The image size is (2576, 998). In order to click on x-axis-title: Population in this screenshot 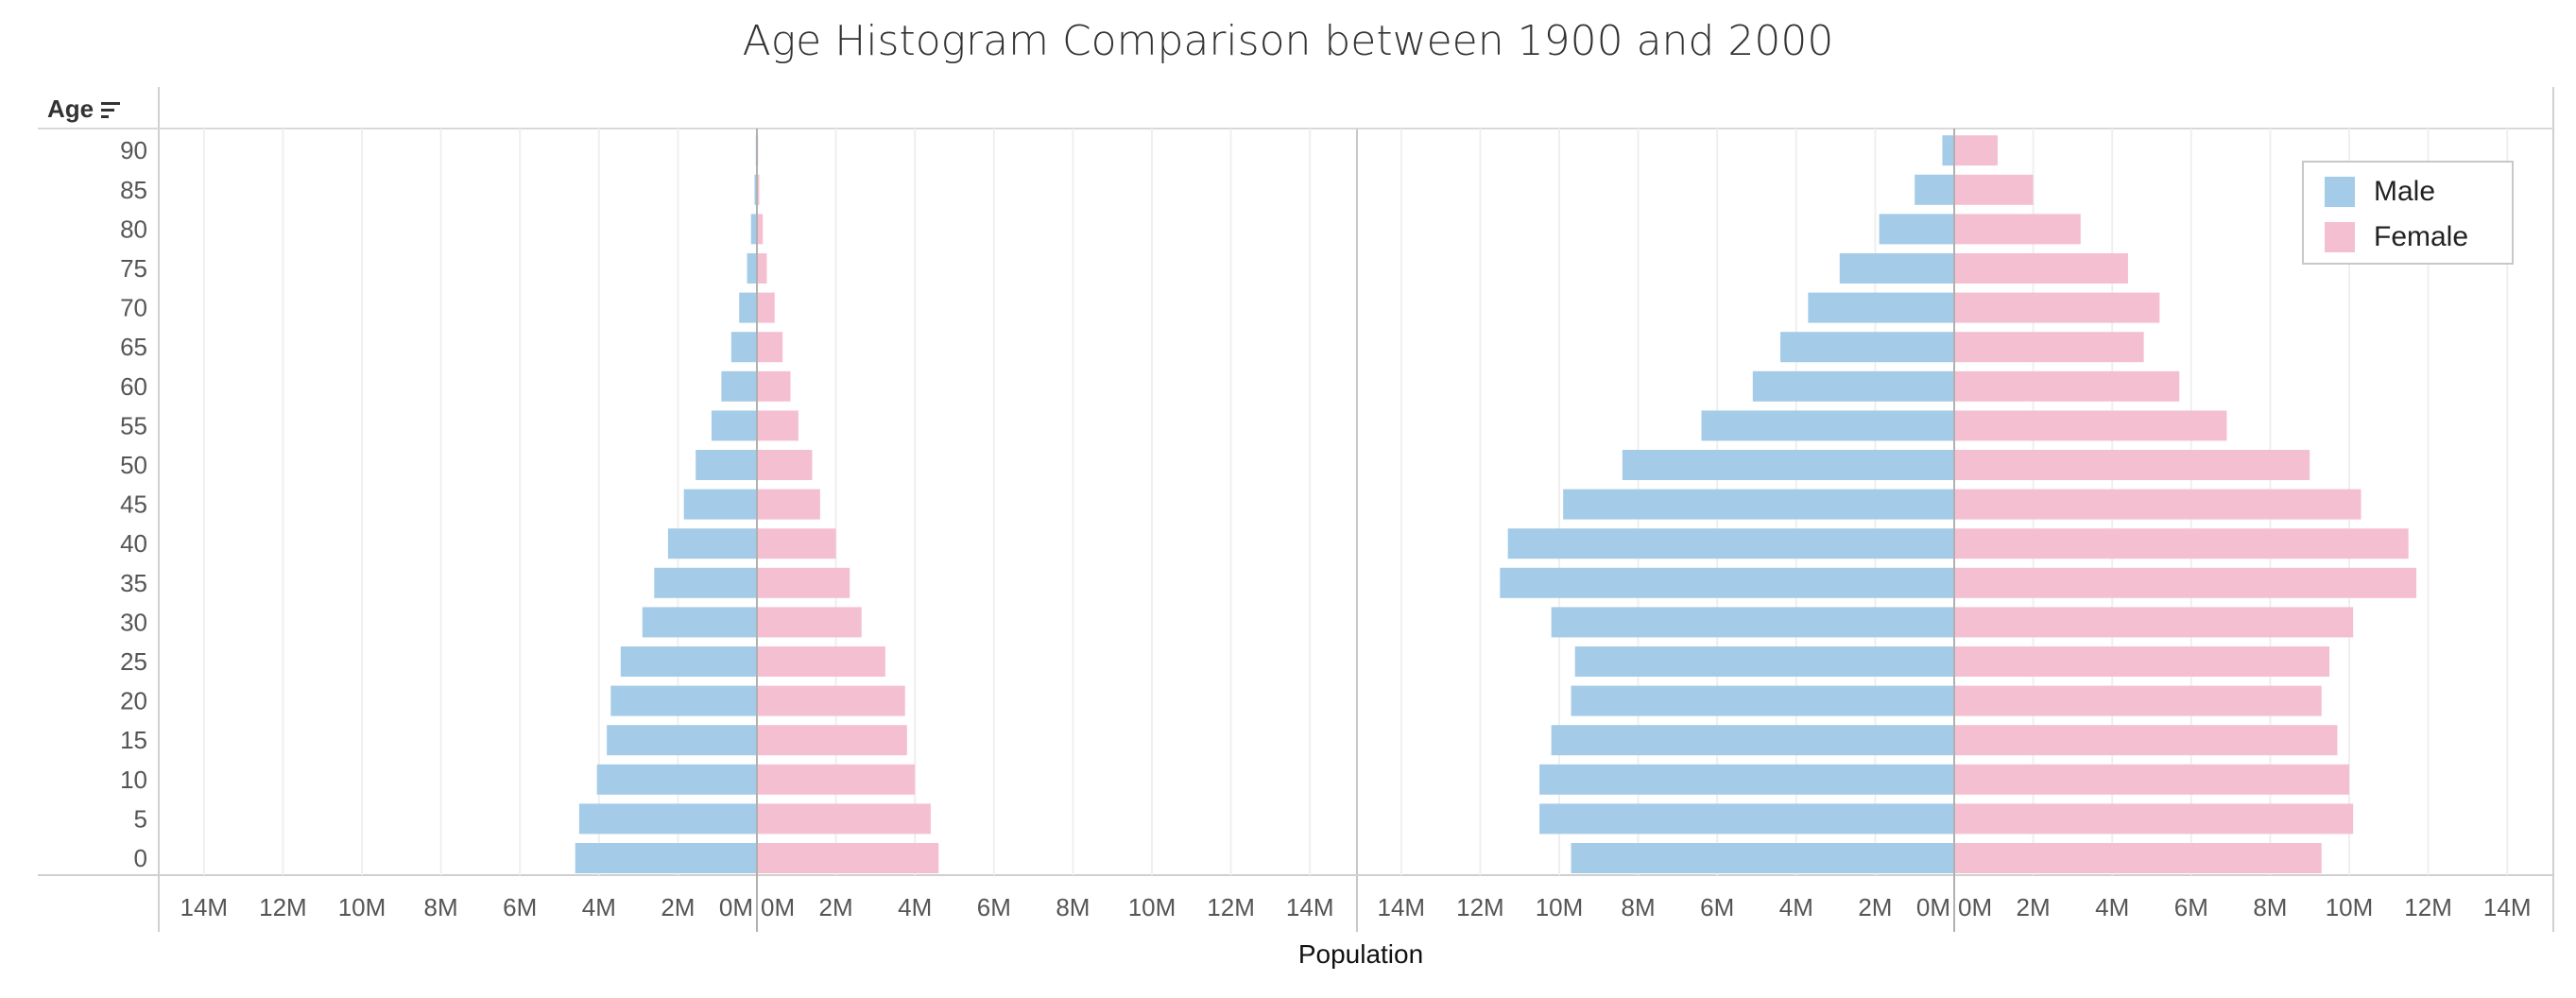, I will do `click(1360, 954)`.